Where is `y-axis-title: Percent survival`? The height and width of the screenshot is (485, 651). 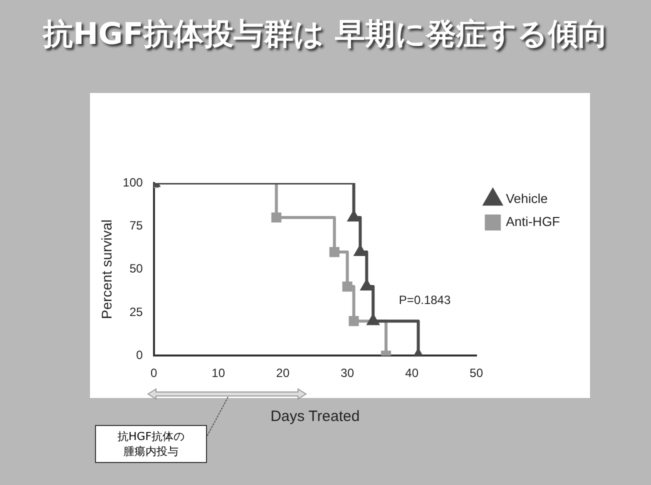
y-axis-title: Percent survival is located at coordinates (106, 270).